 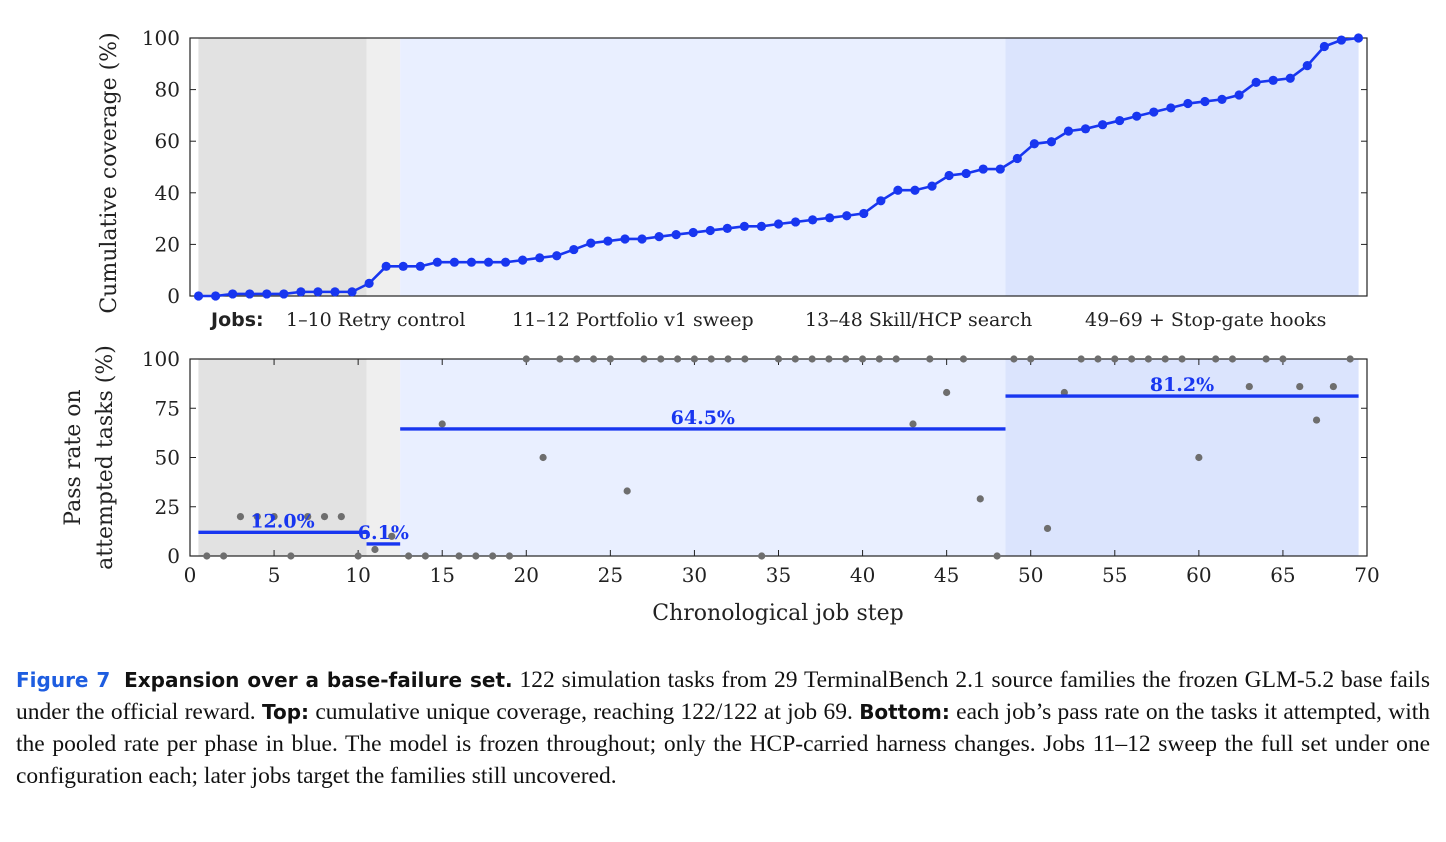 What do you see at coordinates (1282, 575) in the screenshot?
I see `bottom-x-tick-label: 65` at bounding box center [1282, 575].